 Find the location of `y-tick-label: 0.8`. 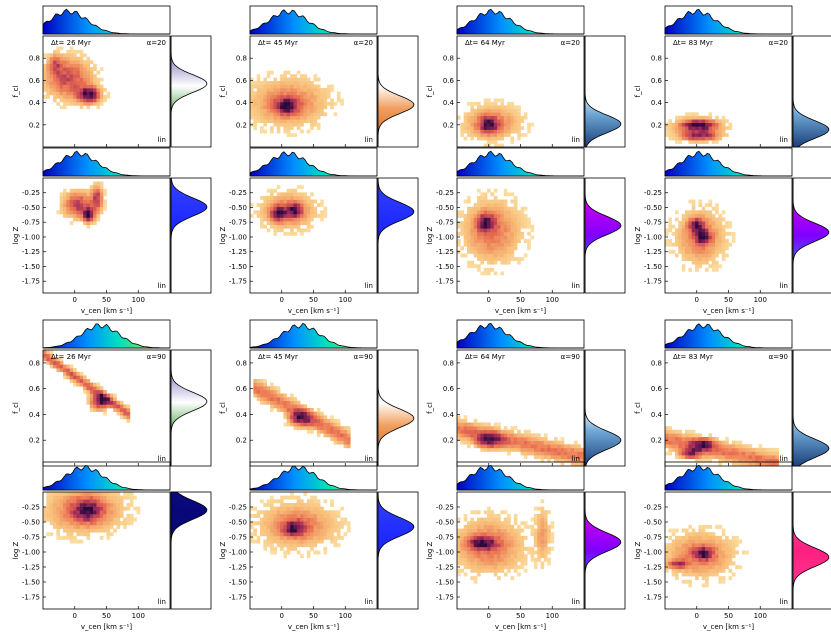

y-tick-label: 0.8 is located at coordinates (448, 363).